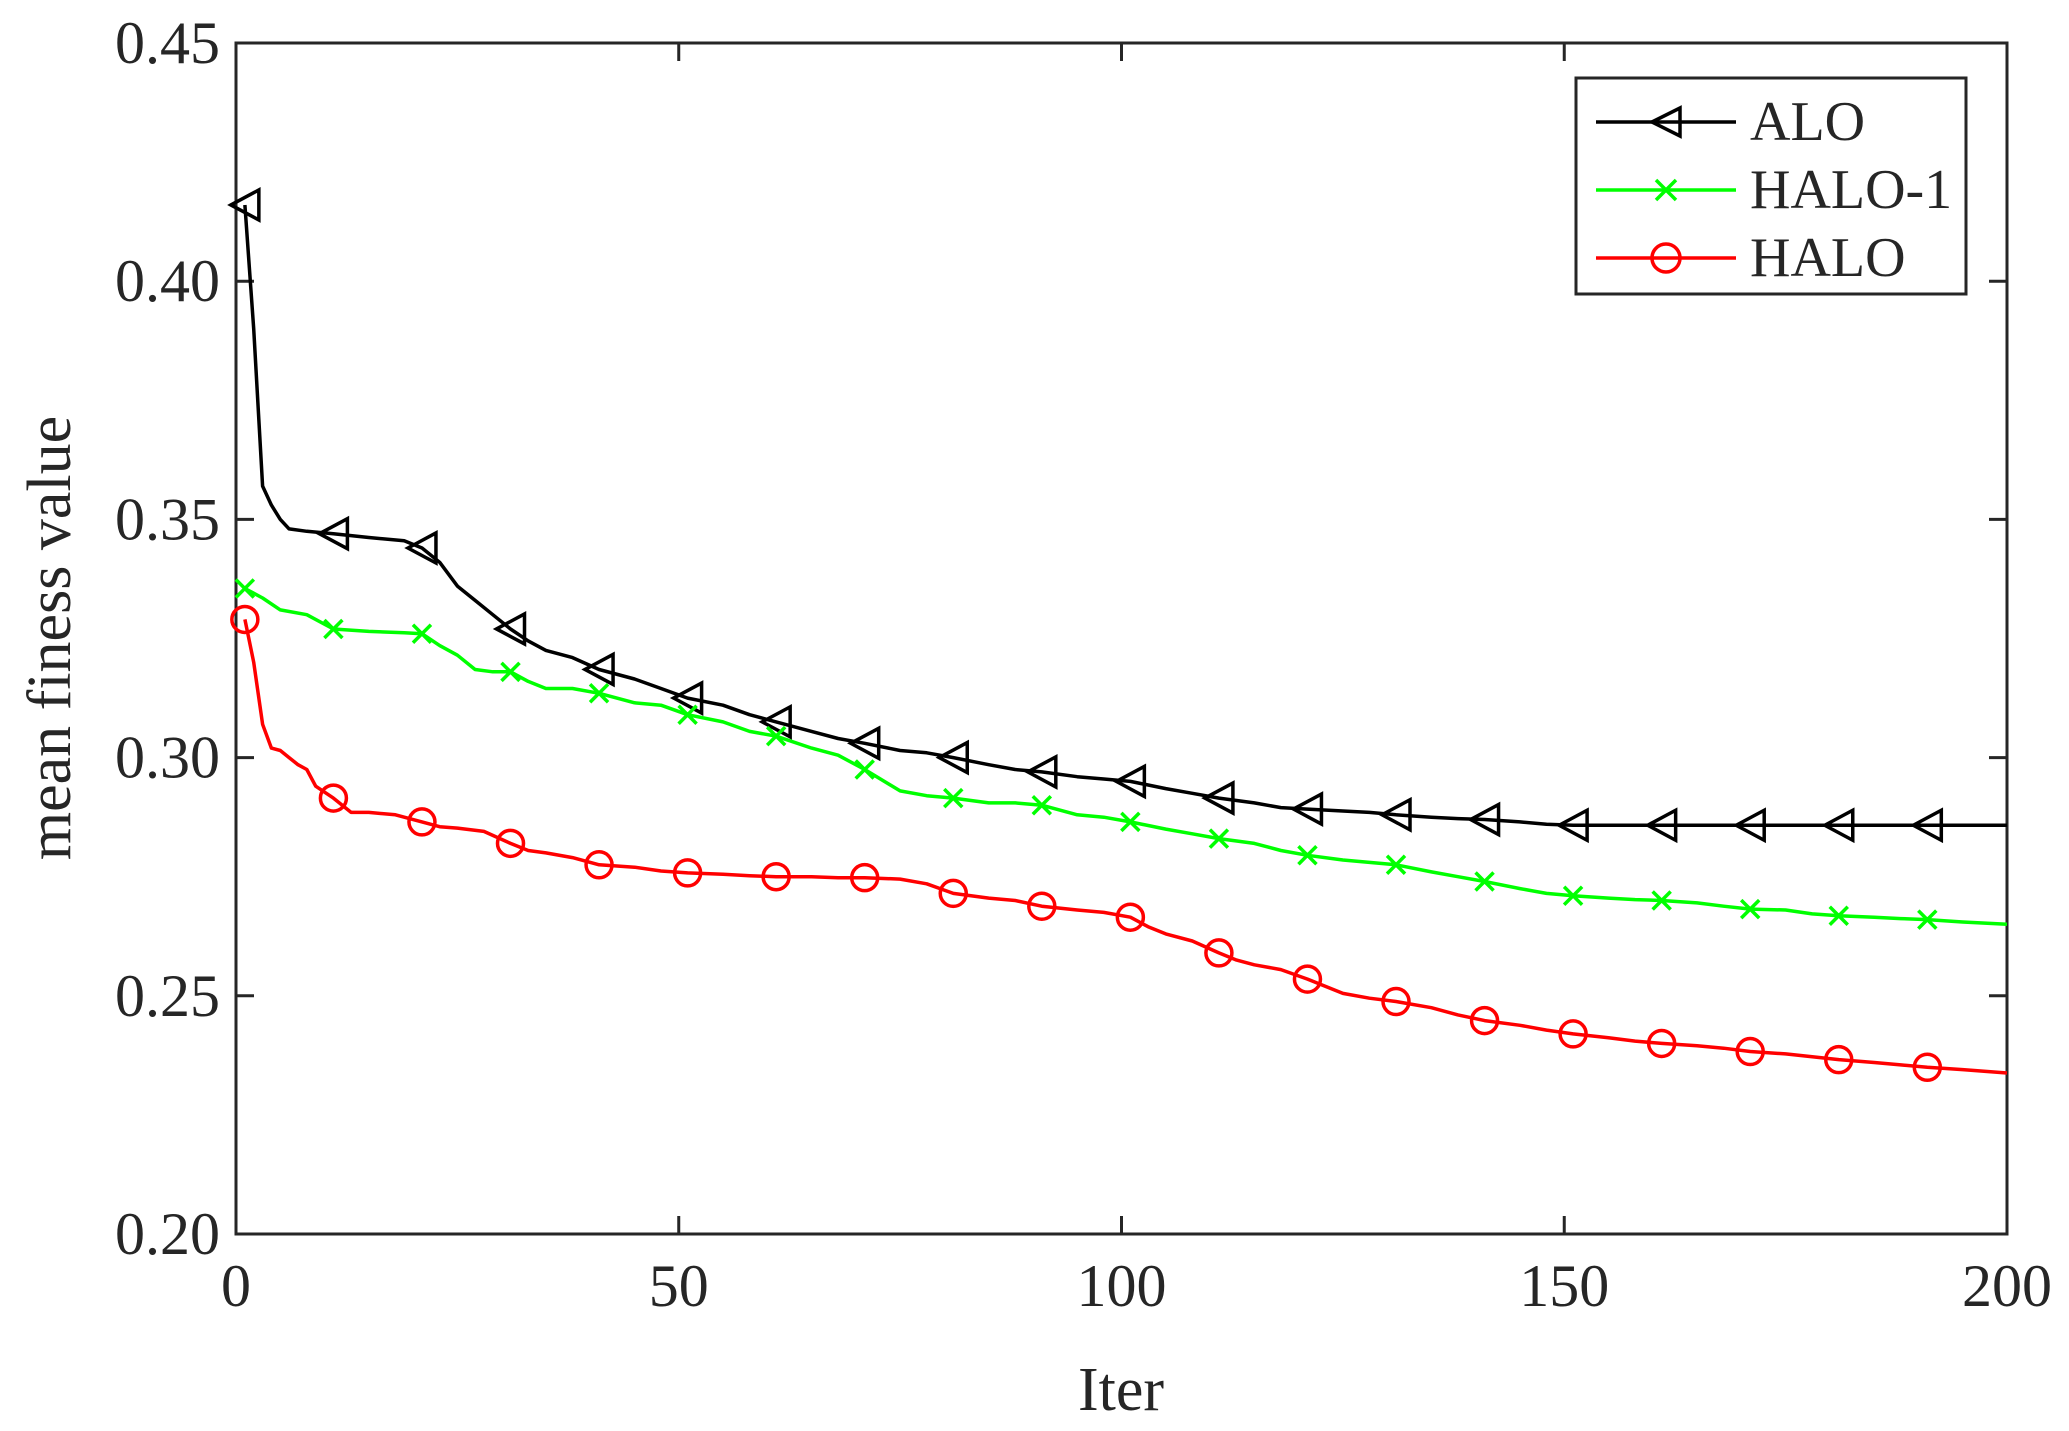 This screenshot has height=1431, width=2069. What do you see at coordinates (50, 638) in the screenshot?
I see `y-axis-label: mean finess value` at bounding box center [50, 638].